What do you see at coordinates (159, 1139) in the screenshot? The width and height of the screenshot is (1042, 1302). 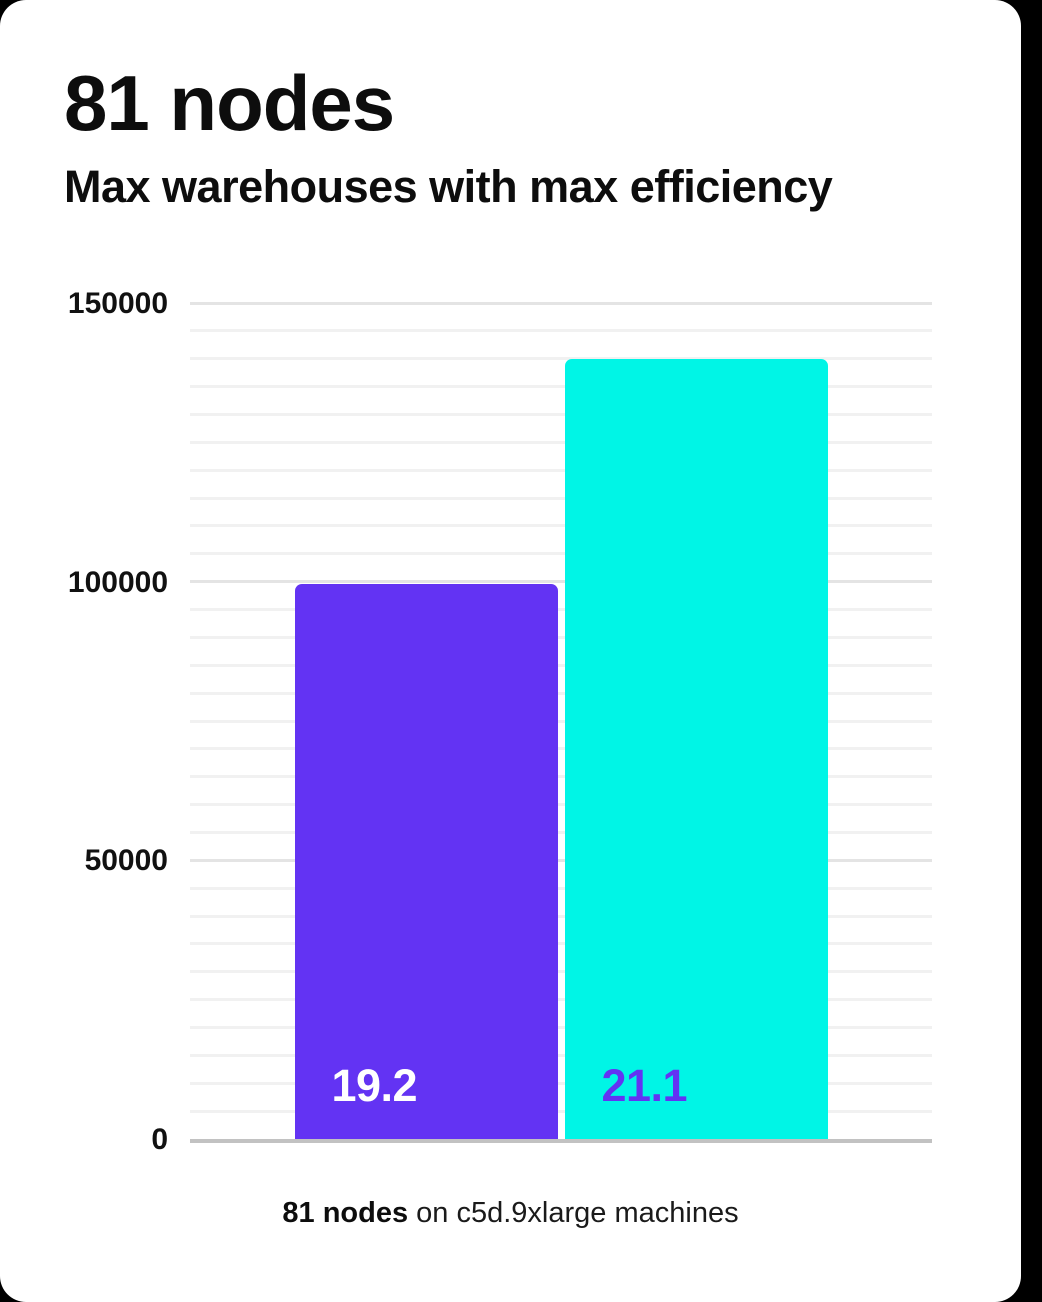 I see `y-axis-tick-label: 0` at bounding box center [159, 1139].